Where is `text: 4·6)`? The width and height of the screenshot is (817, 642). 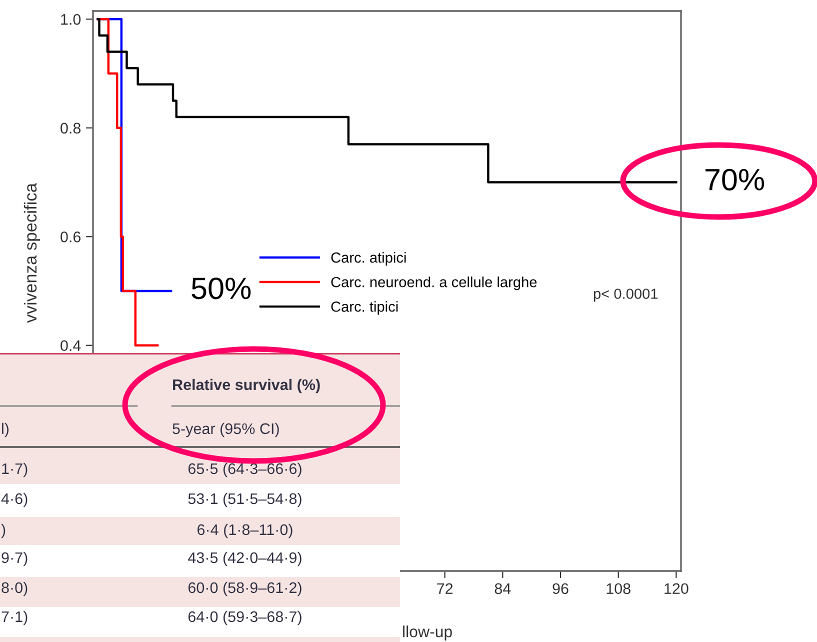 text: 4·6) is located at coordinates (14, 500).